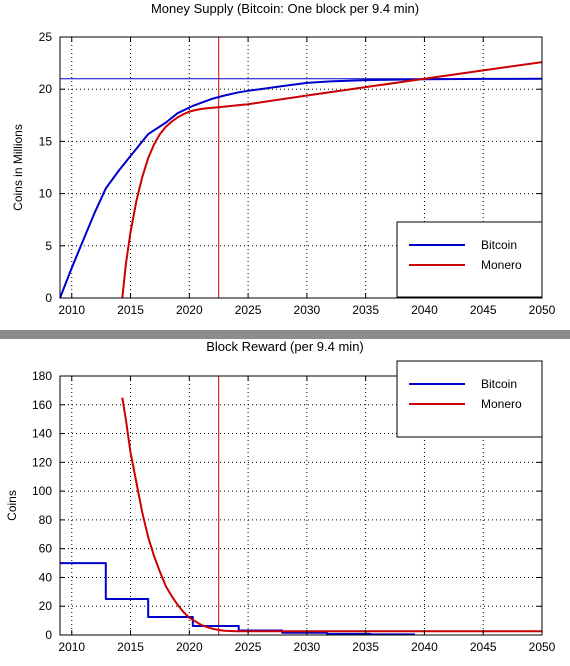 Image resolution: width=570 pixels, height=666 pixels. I want to click on supply-xtick-label: 2015, so click(130, 310).